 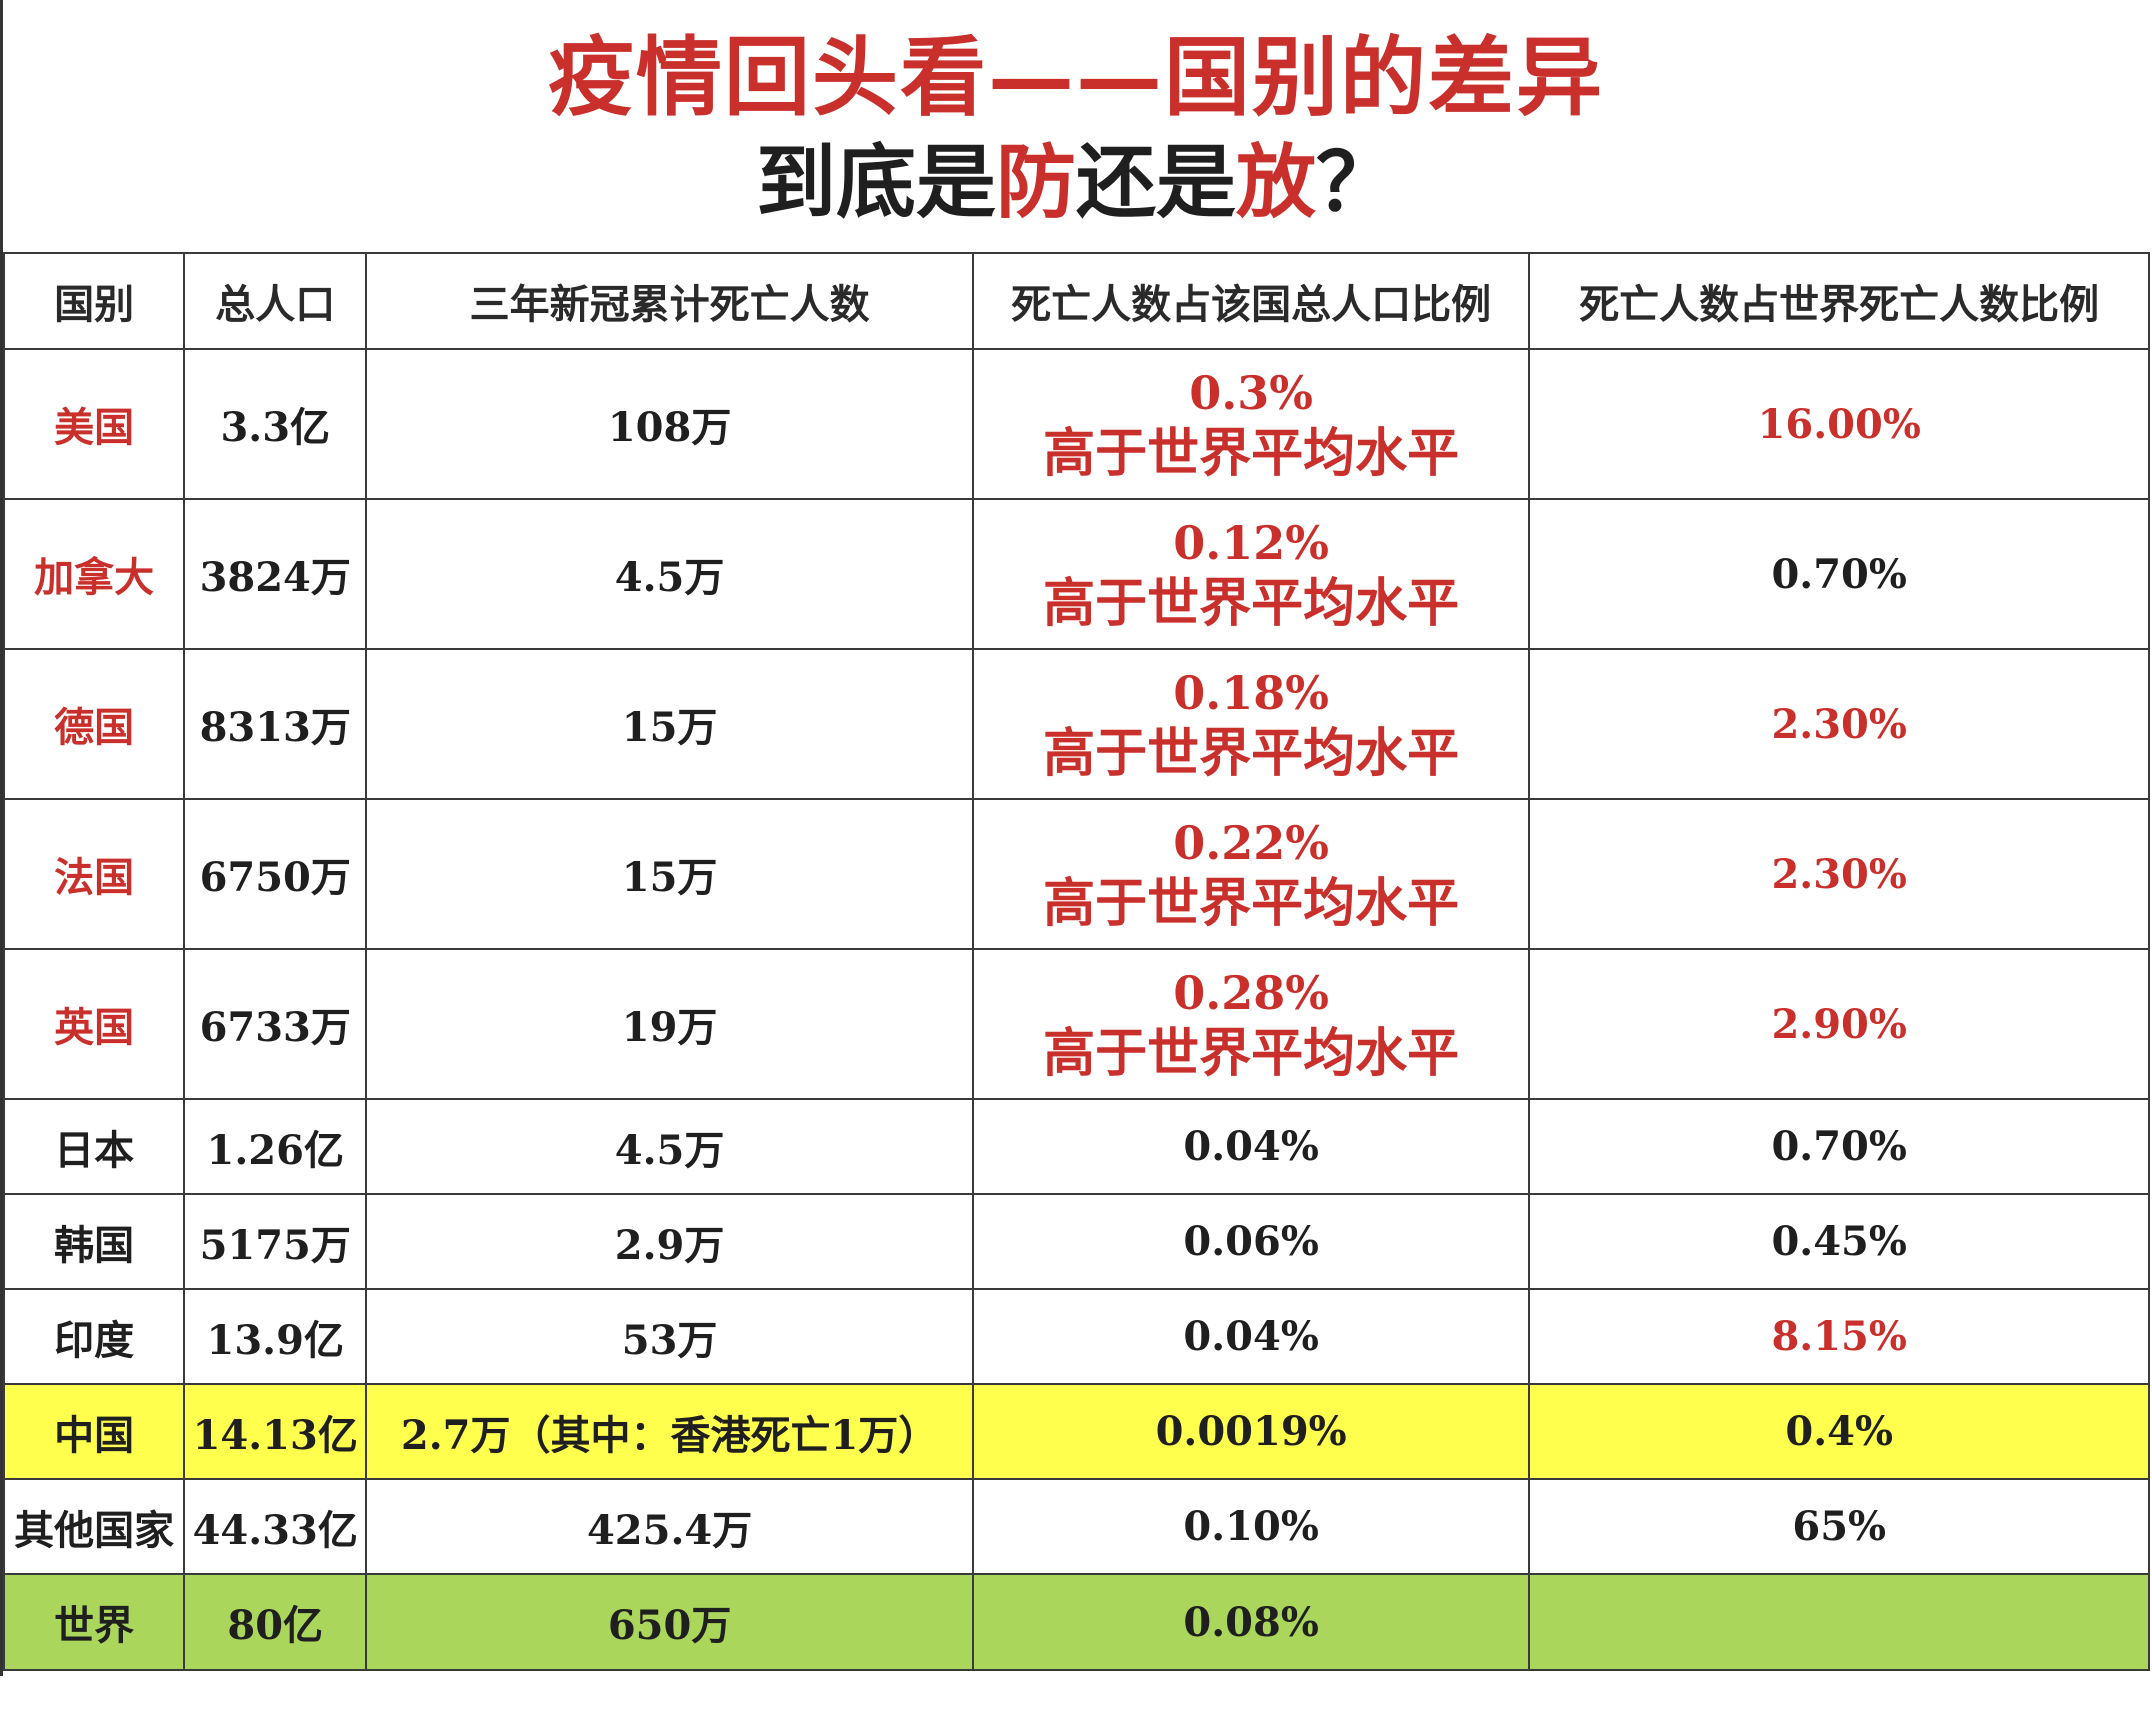 I want to click on header-country: 国别, so click(x=94, y=301).